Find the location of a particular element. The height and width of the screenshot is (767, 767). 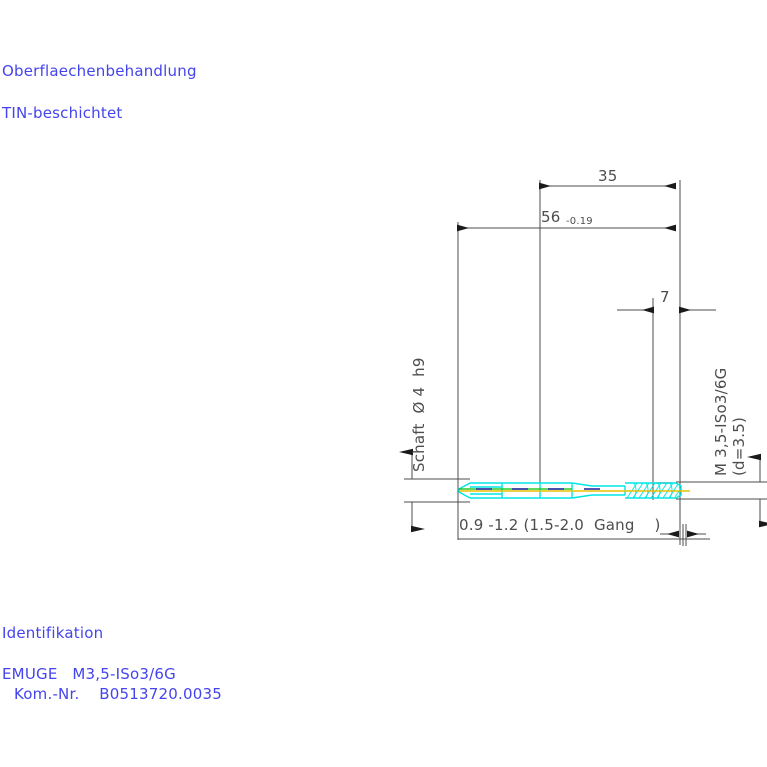

dimension-tolerance-56: -0.19 is located at coordinates (579, 221).